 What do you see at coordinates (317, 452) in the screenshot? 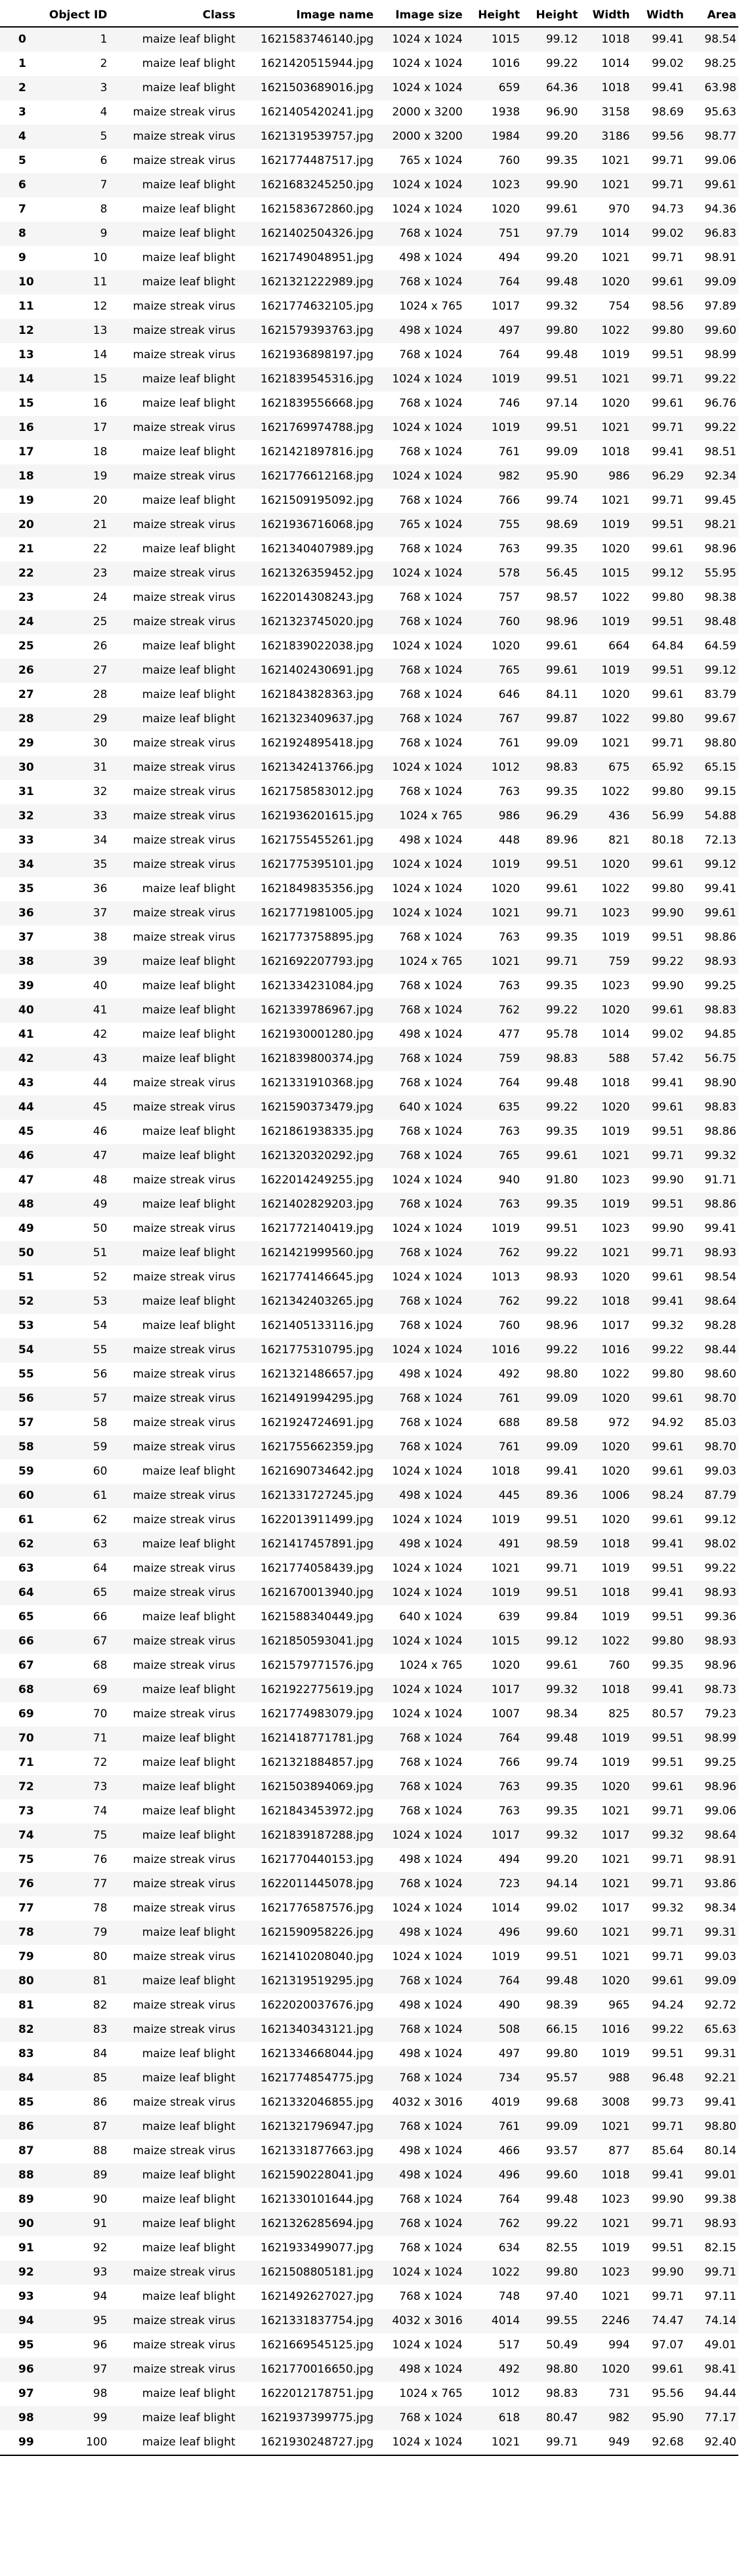
I see `image-name-cell: 1621421897816.jpg` at bounding box center [317, 452].